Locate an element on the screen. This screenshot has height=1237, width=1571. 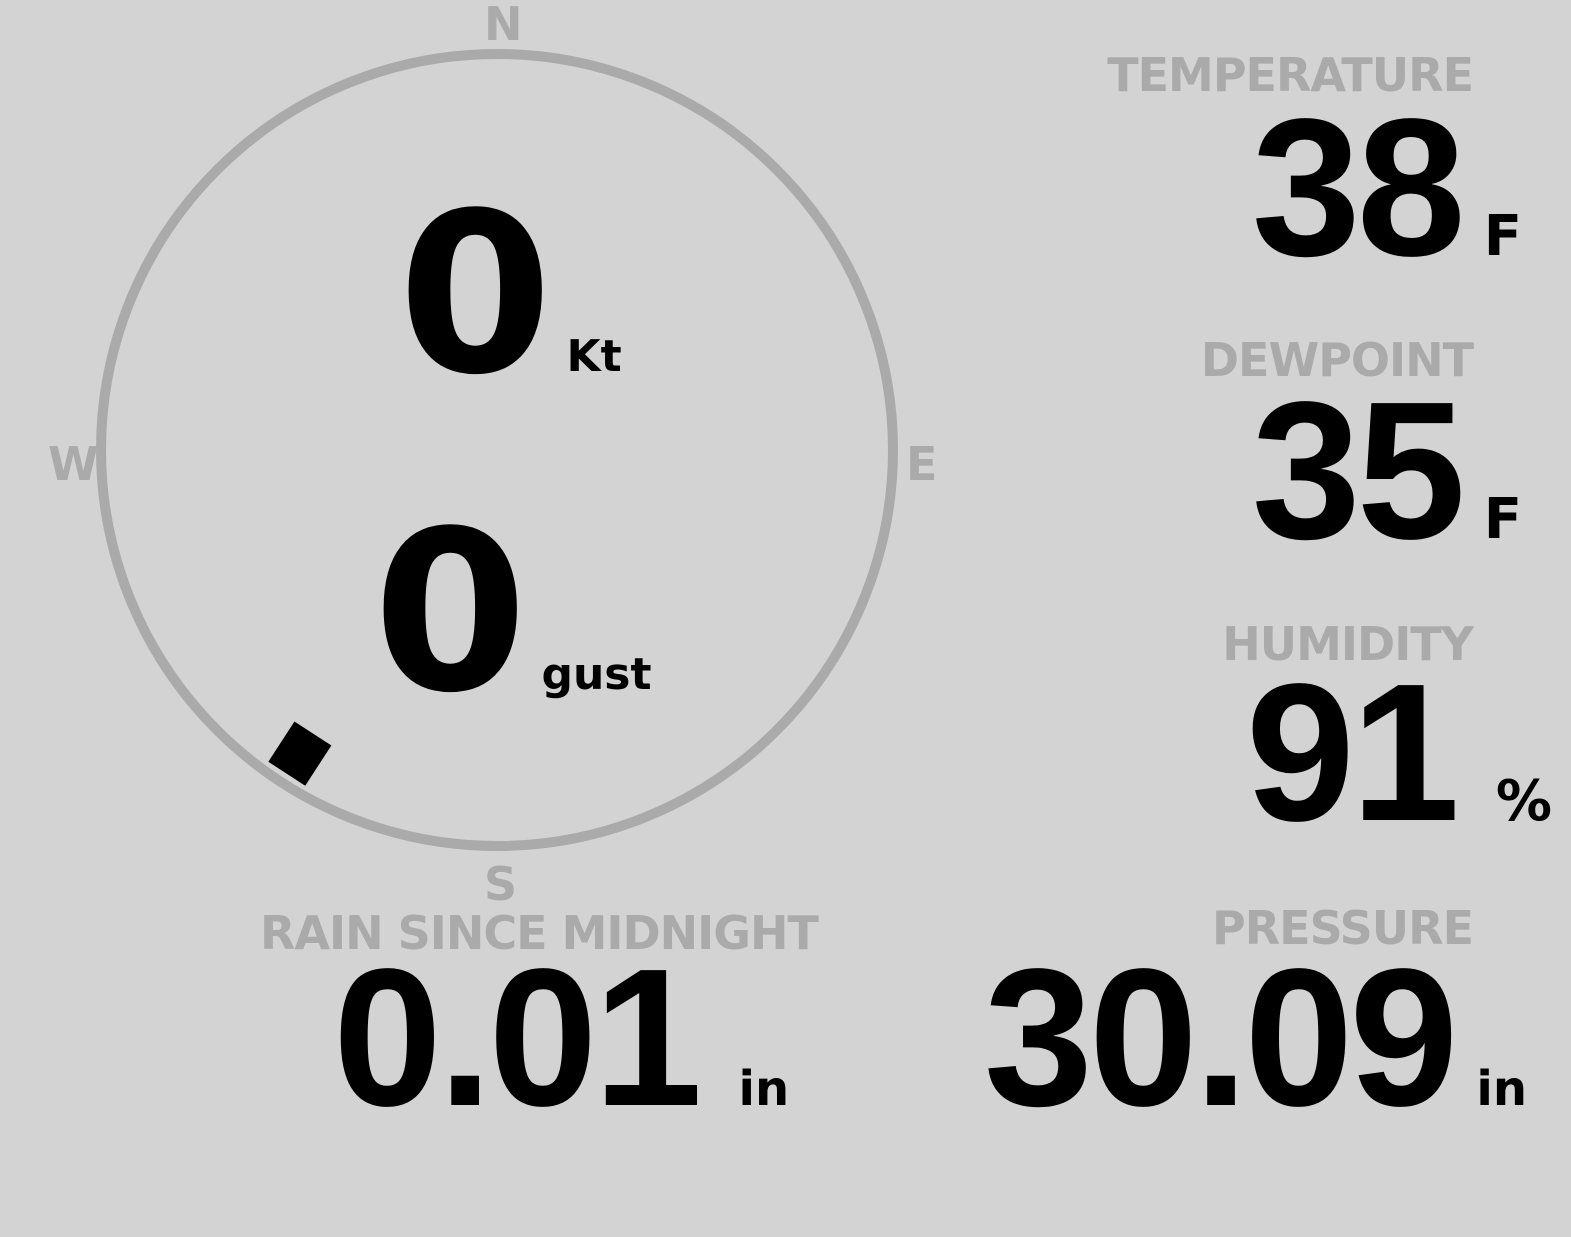
compass-east: E is located at coordinates (922, 464).